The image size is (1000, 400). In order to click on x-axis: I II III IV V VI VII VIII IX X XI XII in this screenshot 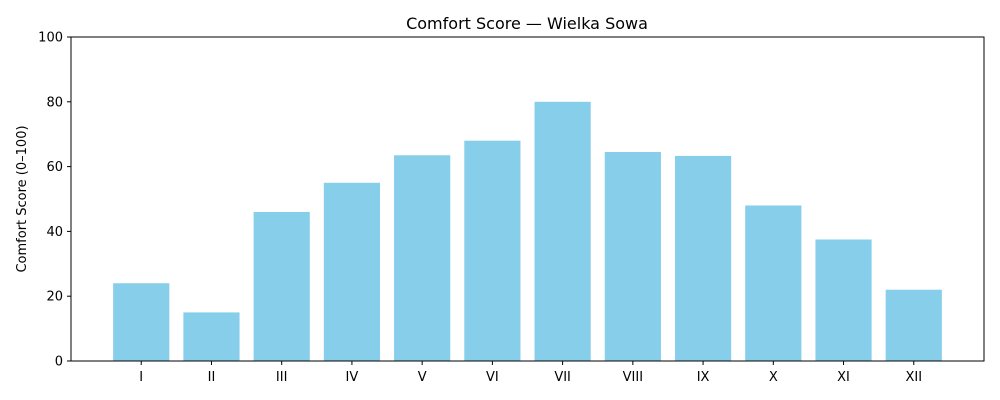, I will do `click(530, 373)`.